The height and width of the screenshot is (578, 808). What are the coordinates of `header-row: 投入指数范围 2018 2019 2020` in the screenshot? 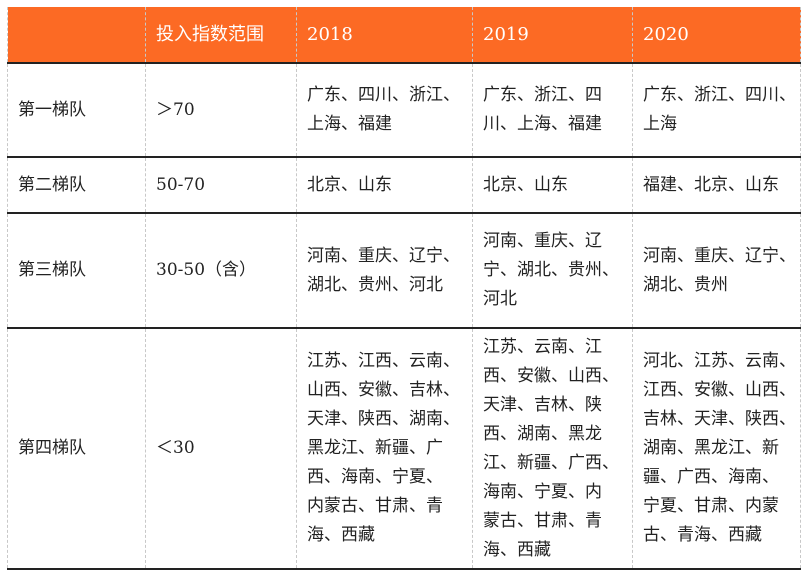 It's located at (404, 35).